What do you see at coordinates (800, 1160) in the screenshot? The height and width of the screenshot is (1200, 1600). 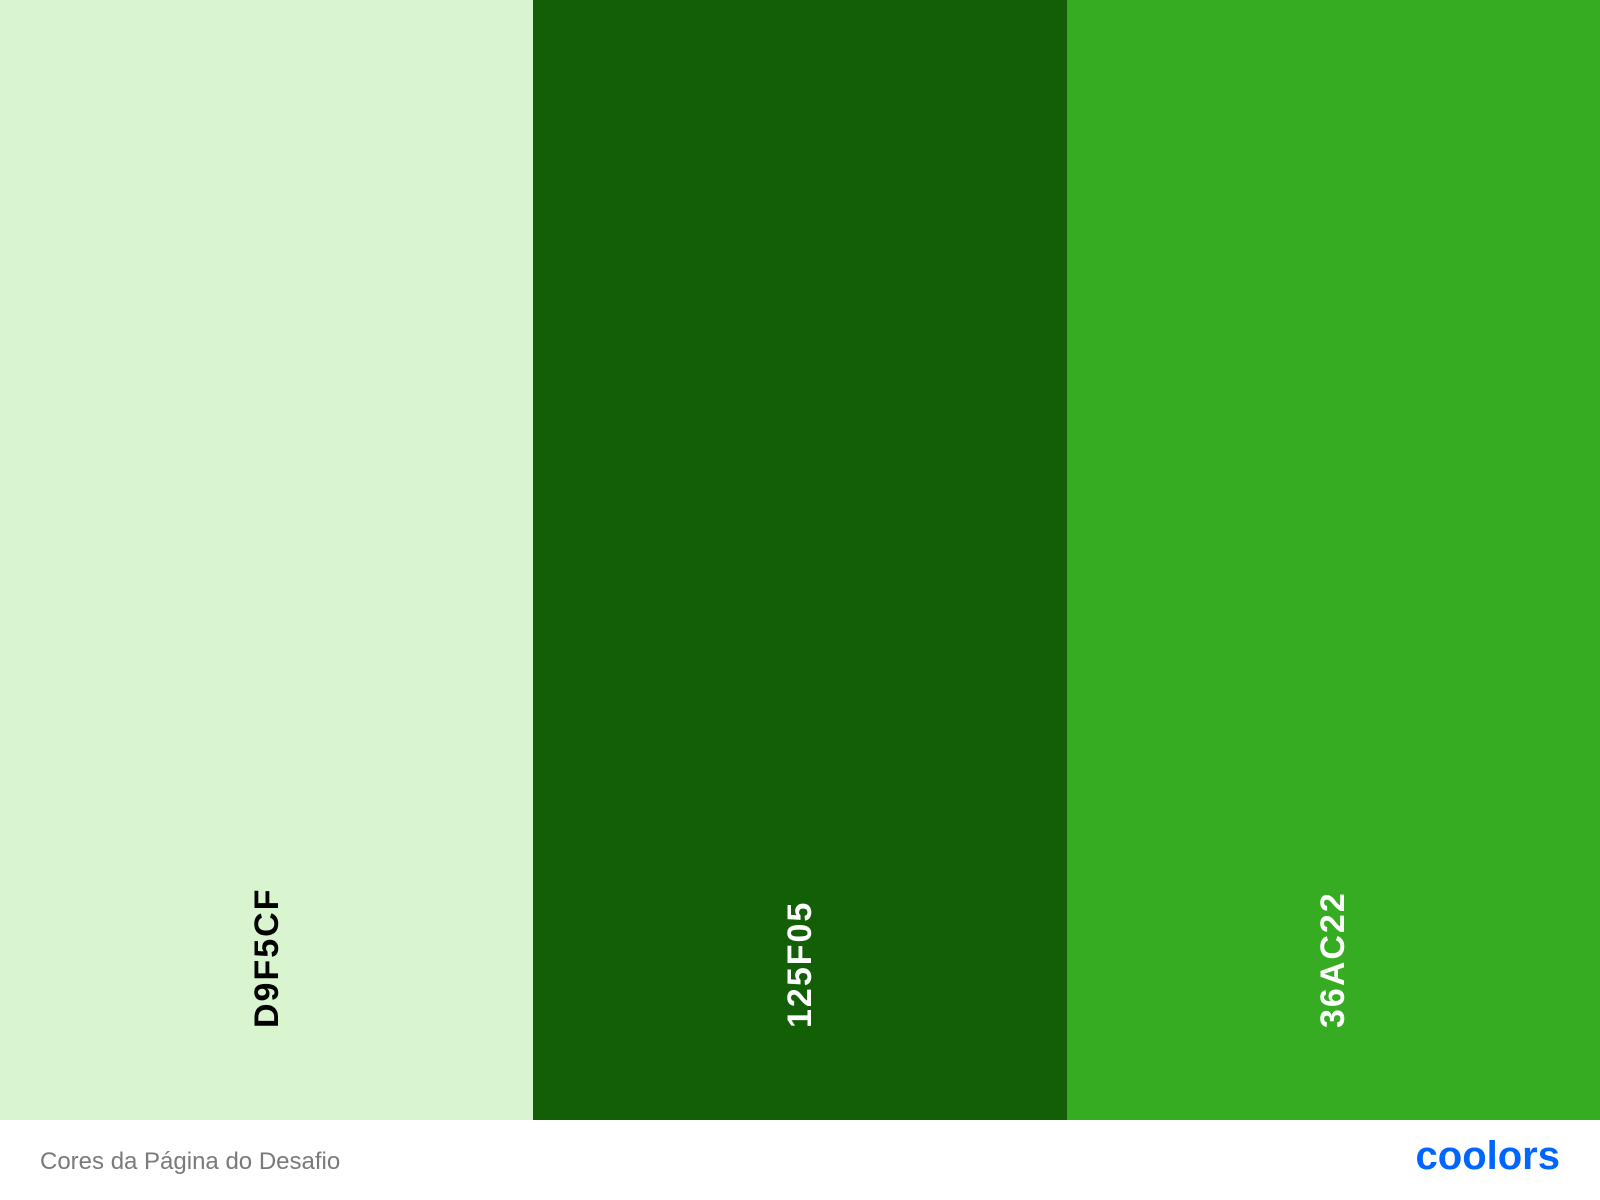 I see `footer: Cores da Página do Desafio coolors` at bounding box center [800, 1160].